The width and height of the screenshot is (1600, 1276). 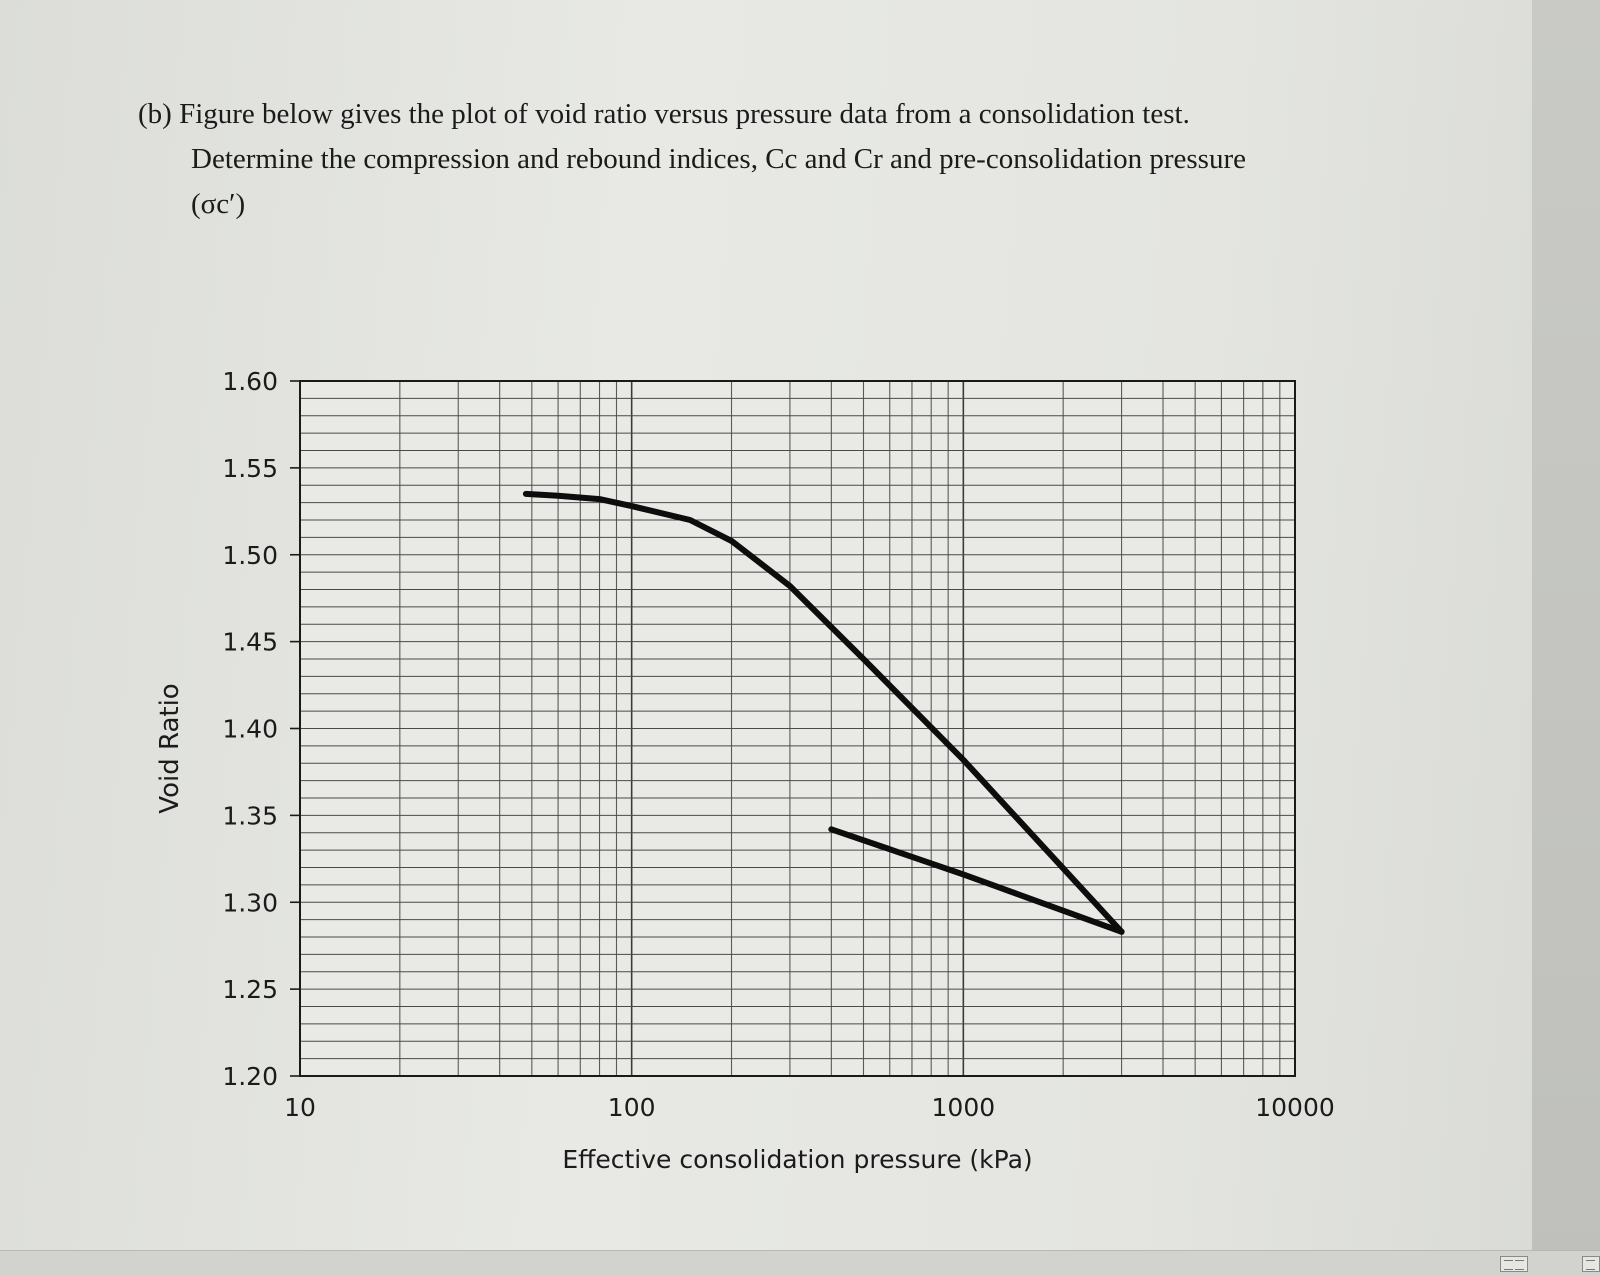 What do you see at coordinates (800, 1263) in the screenshot?
I see `status-bar` at bounding box center [800, 1263].